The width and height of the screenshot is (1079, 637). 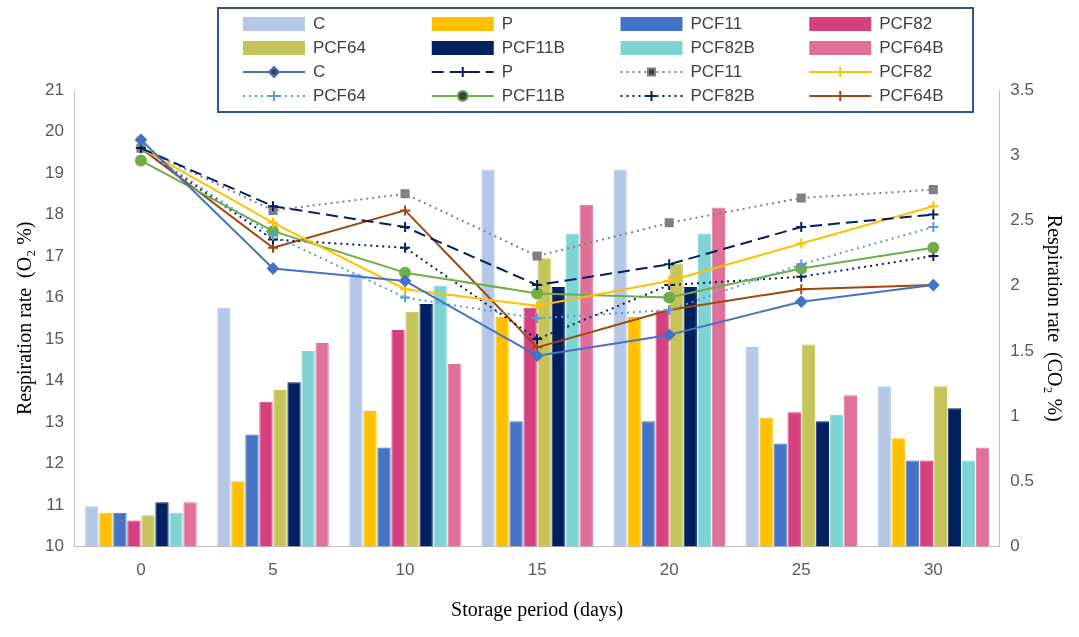 What do you see at coordinates (54, 255) in the screenshot?
I see `y-tick-label: 17` at bounding box center [54, 255].